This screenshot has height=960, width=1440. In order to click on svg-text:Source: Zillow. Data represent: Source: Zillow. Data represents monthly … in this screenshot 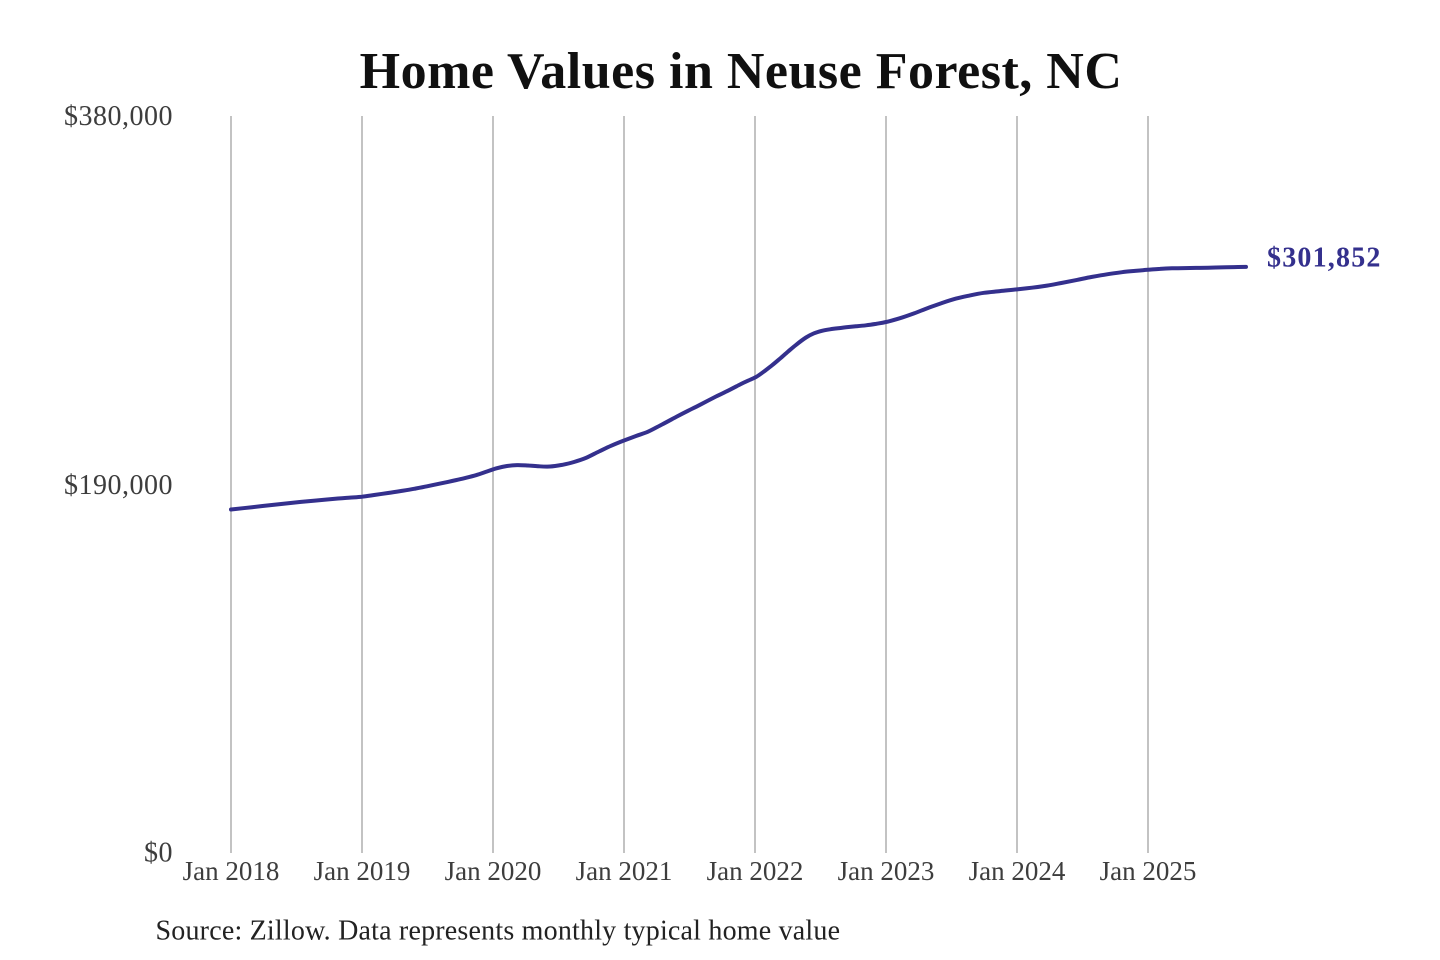, I will do `click(498, 931)`.